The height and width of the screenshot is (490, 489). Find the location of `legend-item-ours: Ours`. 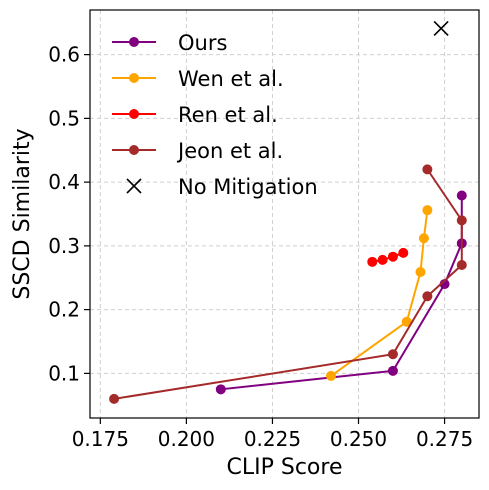

legend-item-ours: Ours is located at coordinates (169, 43).